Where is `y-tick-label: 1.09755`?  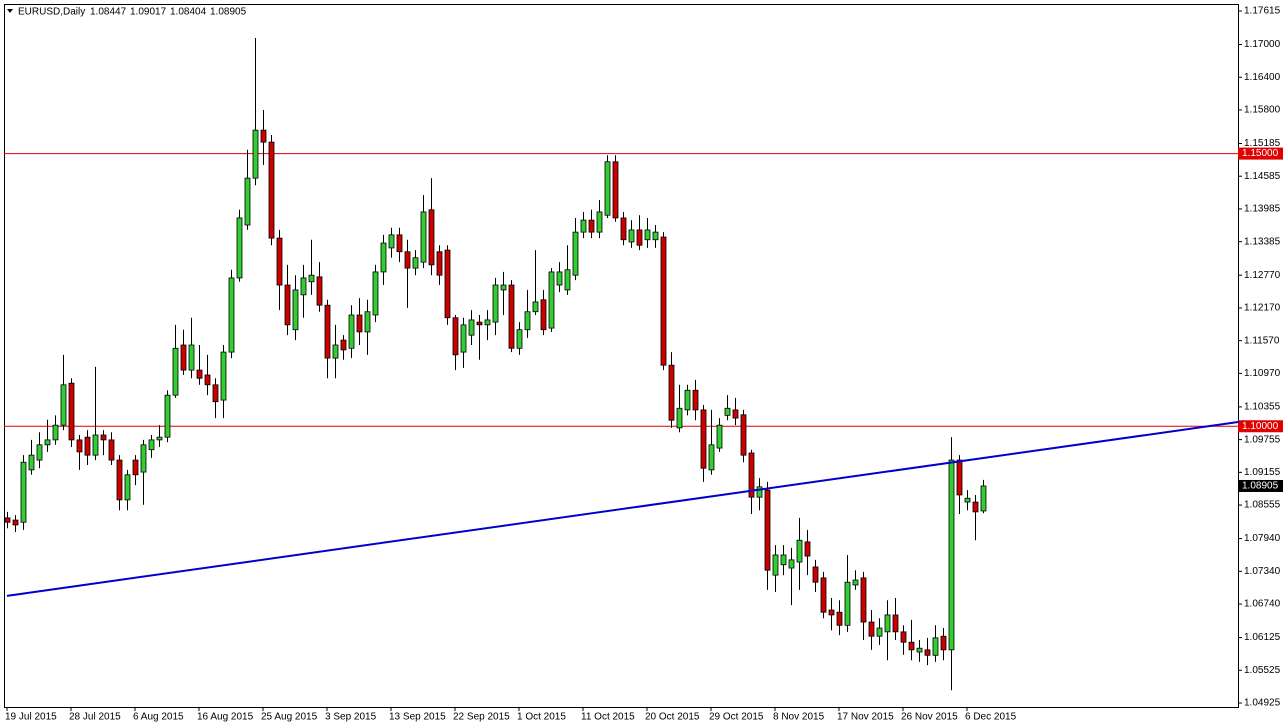
y-tick-label: 1.09755 is located at coordinates (1262, 439).